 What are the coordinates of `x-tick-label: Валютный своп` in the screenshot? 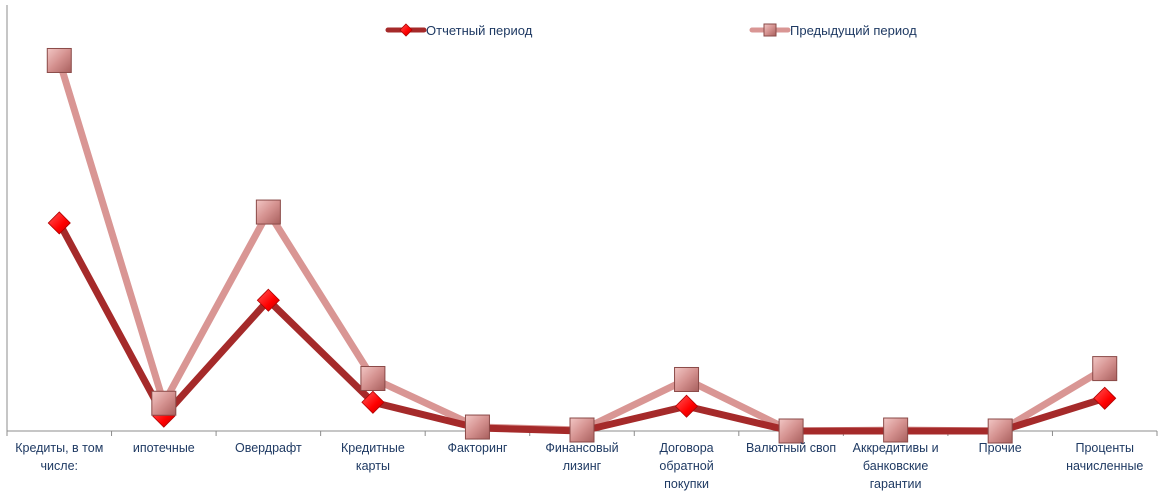 It's located at (791, 448).